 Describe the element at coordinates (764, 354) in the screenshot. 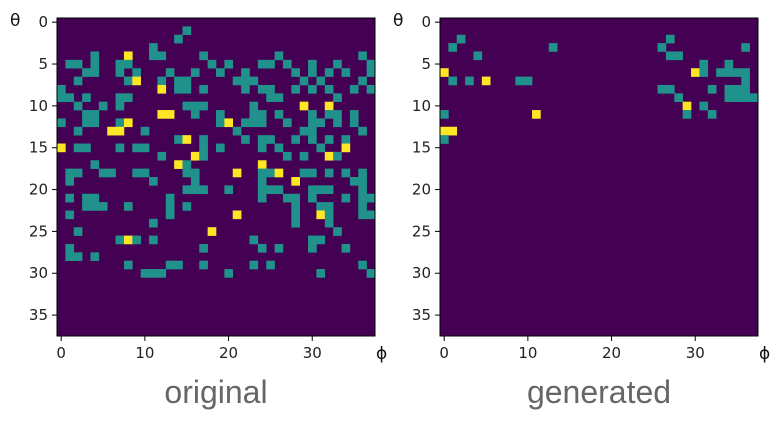

I see `x-axis-label: ϕ` at that location.